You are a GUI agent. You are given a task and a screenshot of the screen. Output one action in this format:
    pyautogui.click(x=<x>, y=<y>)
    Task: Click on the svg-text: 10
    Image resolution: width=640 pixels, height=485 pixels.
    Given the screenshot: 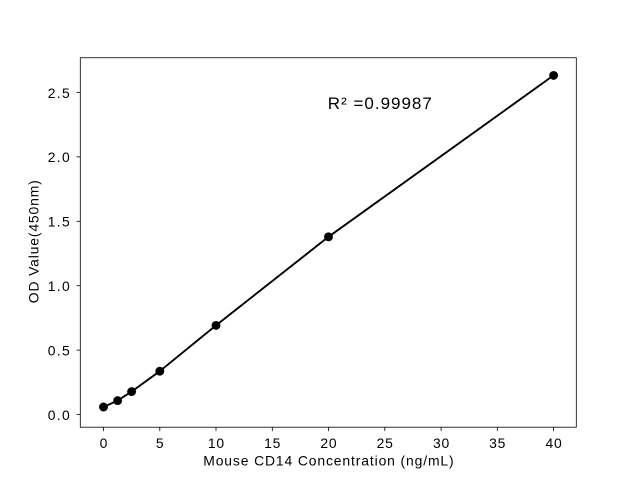 What is the action you would take?
    pyautogui.click(x=216, y=443)
    